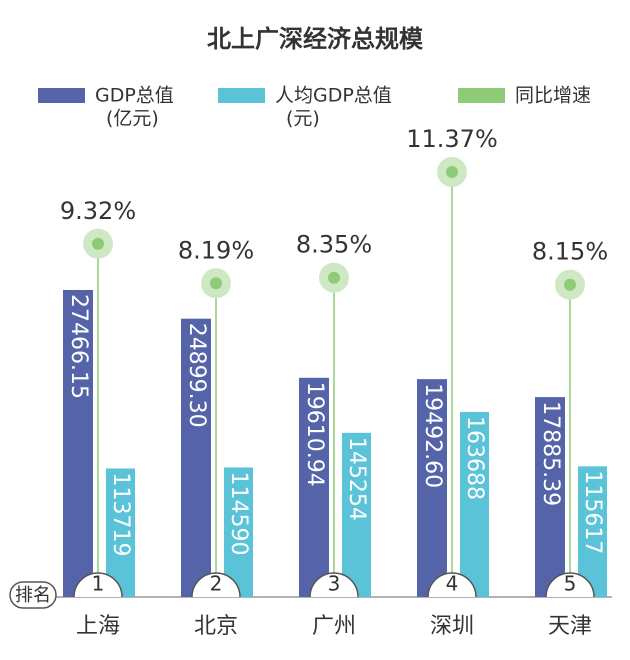  Describe the element at coordinates (315, 39) in the screenshot. I see `chart-title: 北上广深经济总规模` at that location.